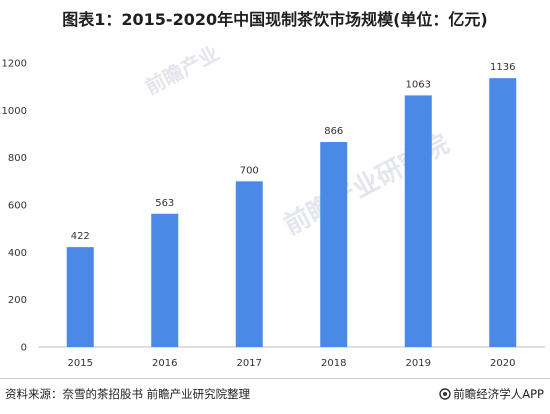 Image resolution: width=550 pixels, height=414 pixels. What do you see at coordinates (418, 363) in the screenshot?
I see `x-tick-label: 2019` at bounding box center [418, 363].